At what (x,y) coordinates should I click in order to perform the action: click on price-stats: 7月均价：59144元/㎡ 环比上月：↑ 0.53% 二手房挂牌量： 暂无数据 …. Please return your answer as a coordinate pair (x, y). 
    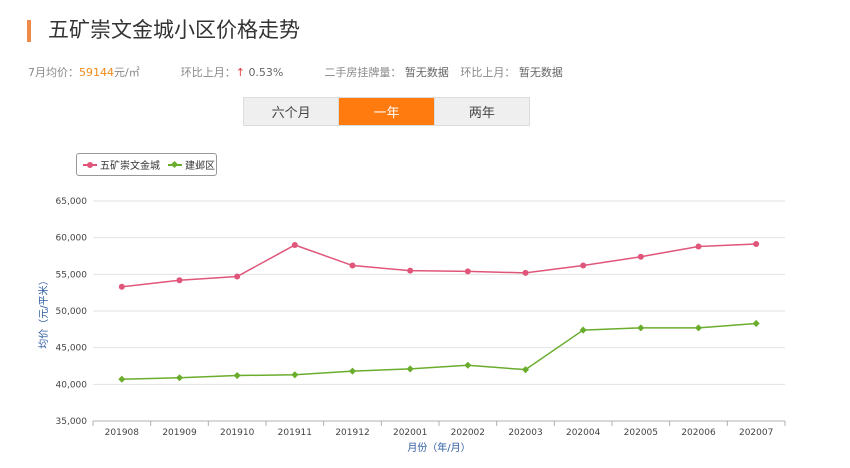
    Looking at the image, I should click on (295, 72).